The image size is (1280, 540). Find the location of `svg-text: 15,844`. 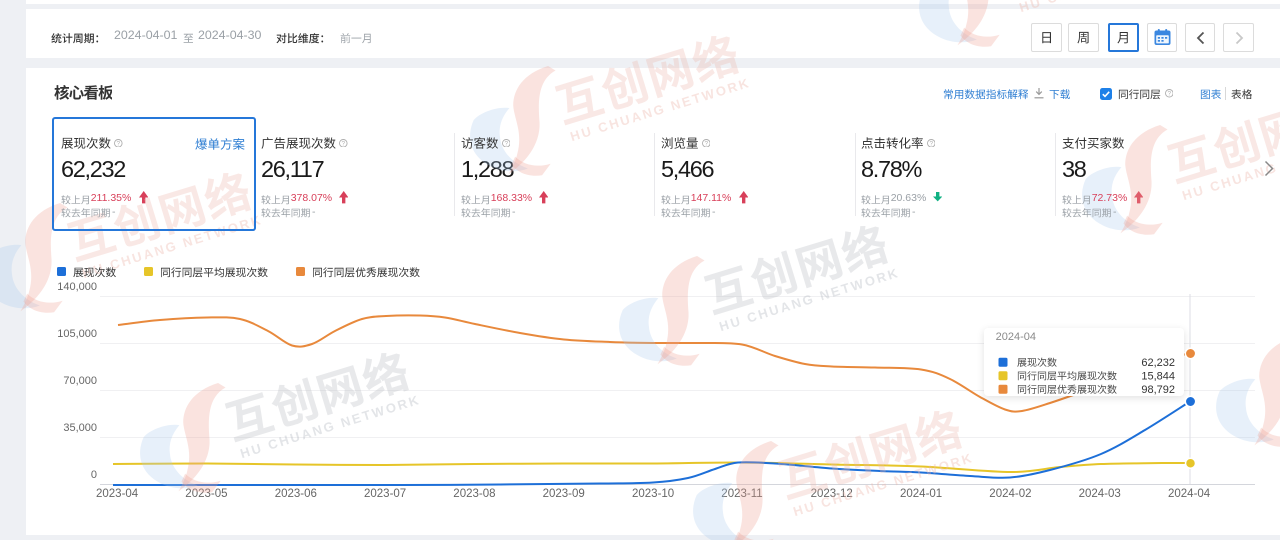

svg-text: 15,844 is located at coordinates (1158, 377).